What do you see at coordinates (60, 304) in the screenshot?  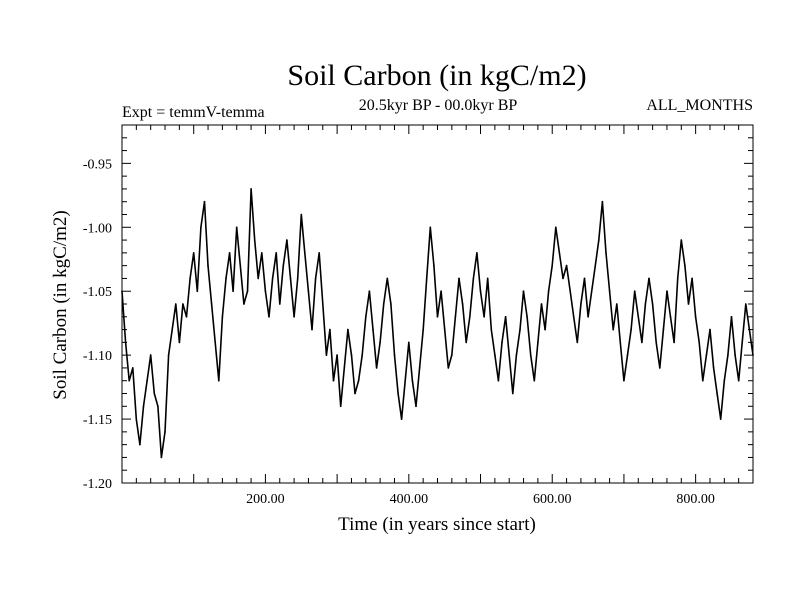 I see `y-axis-label: Soil Carbon (in kgC/m2)` at bounding box center [60, 304].